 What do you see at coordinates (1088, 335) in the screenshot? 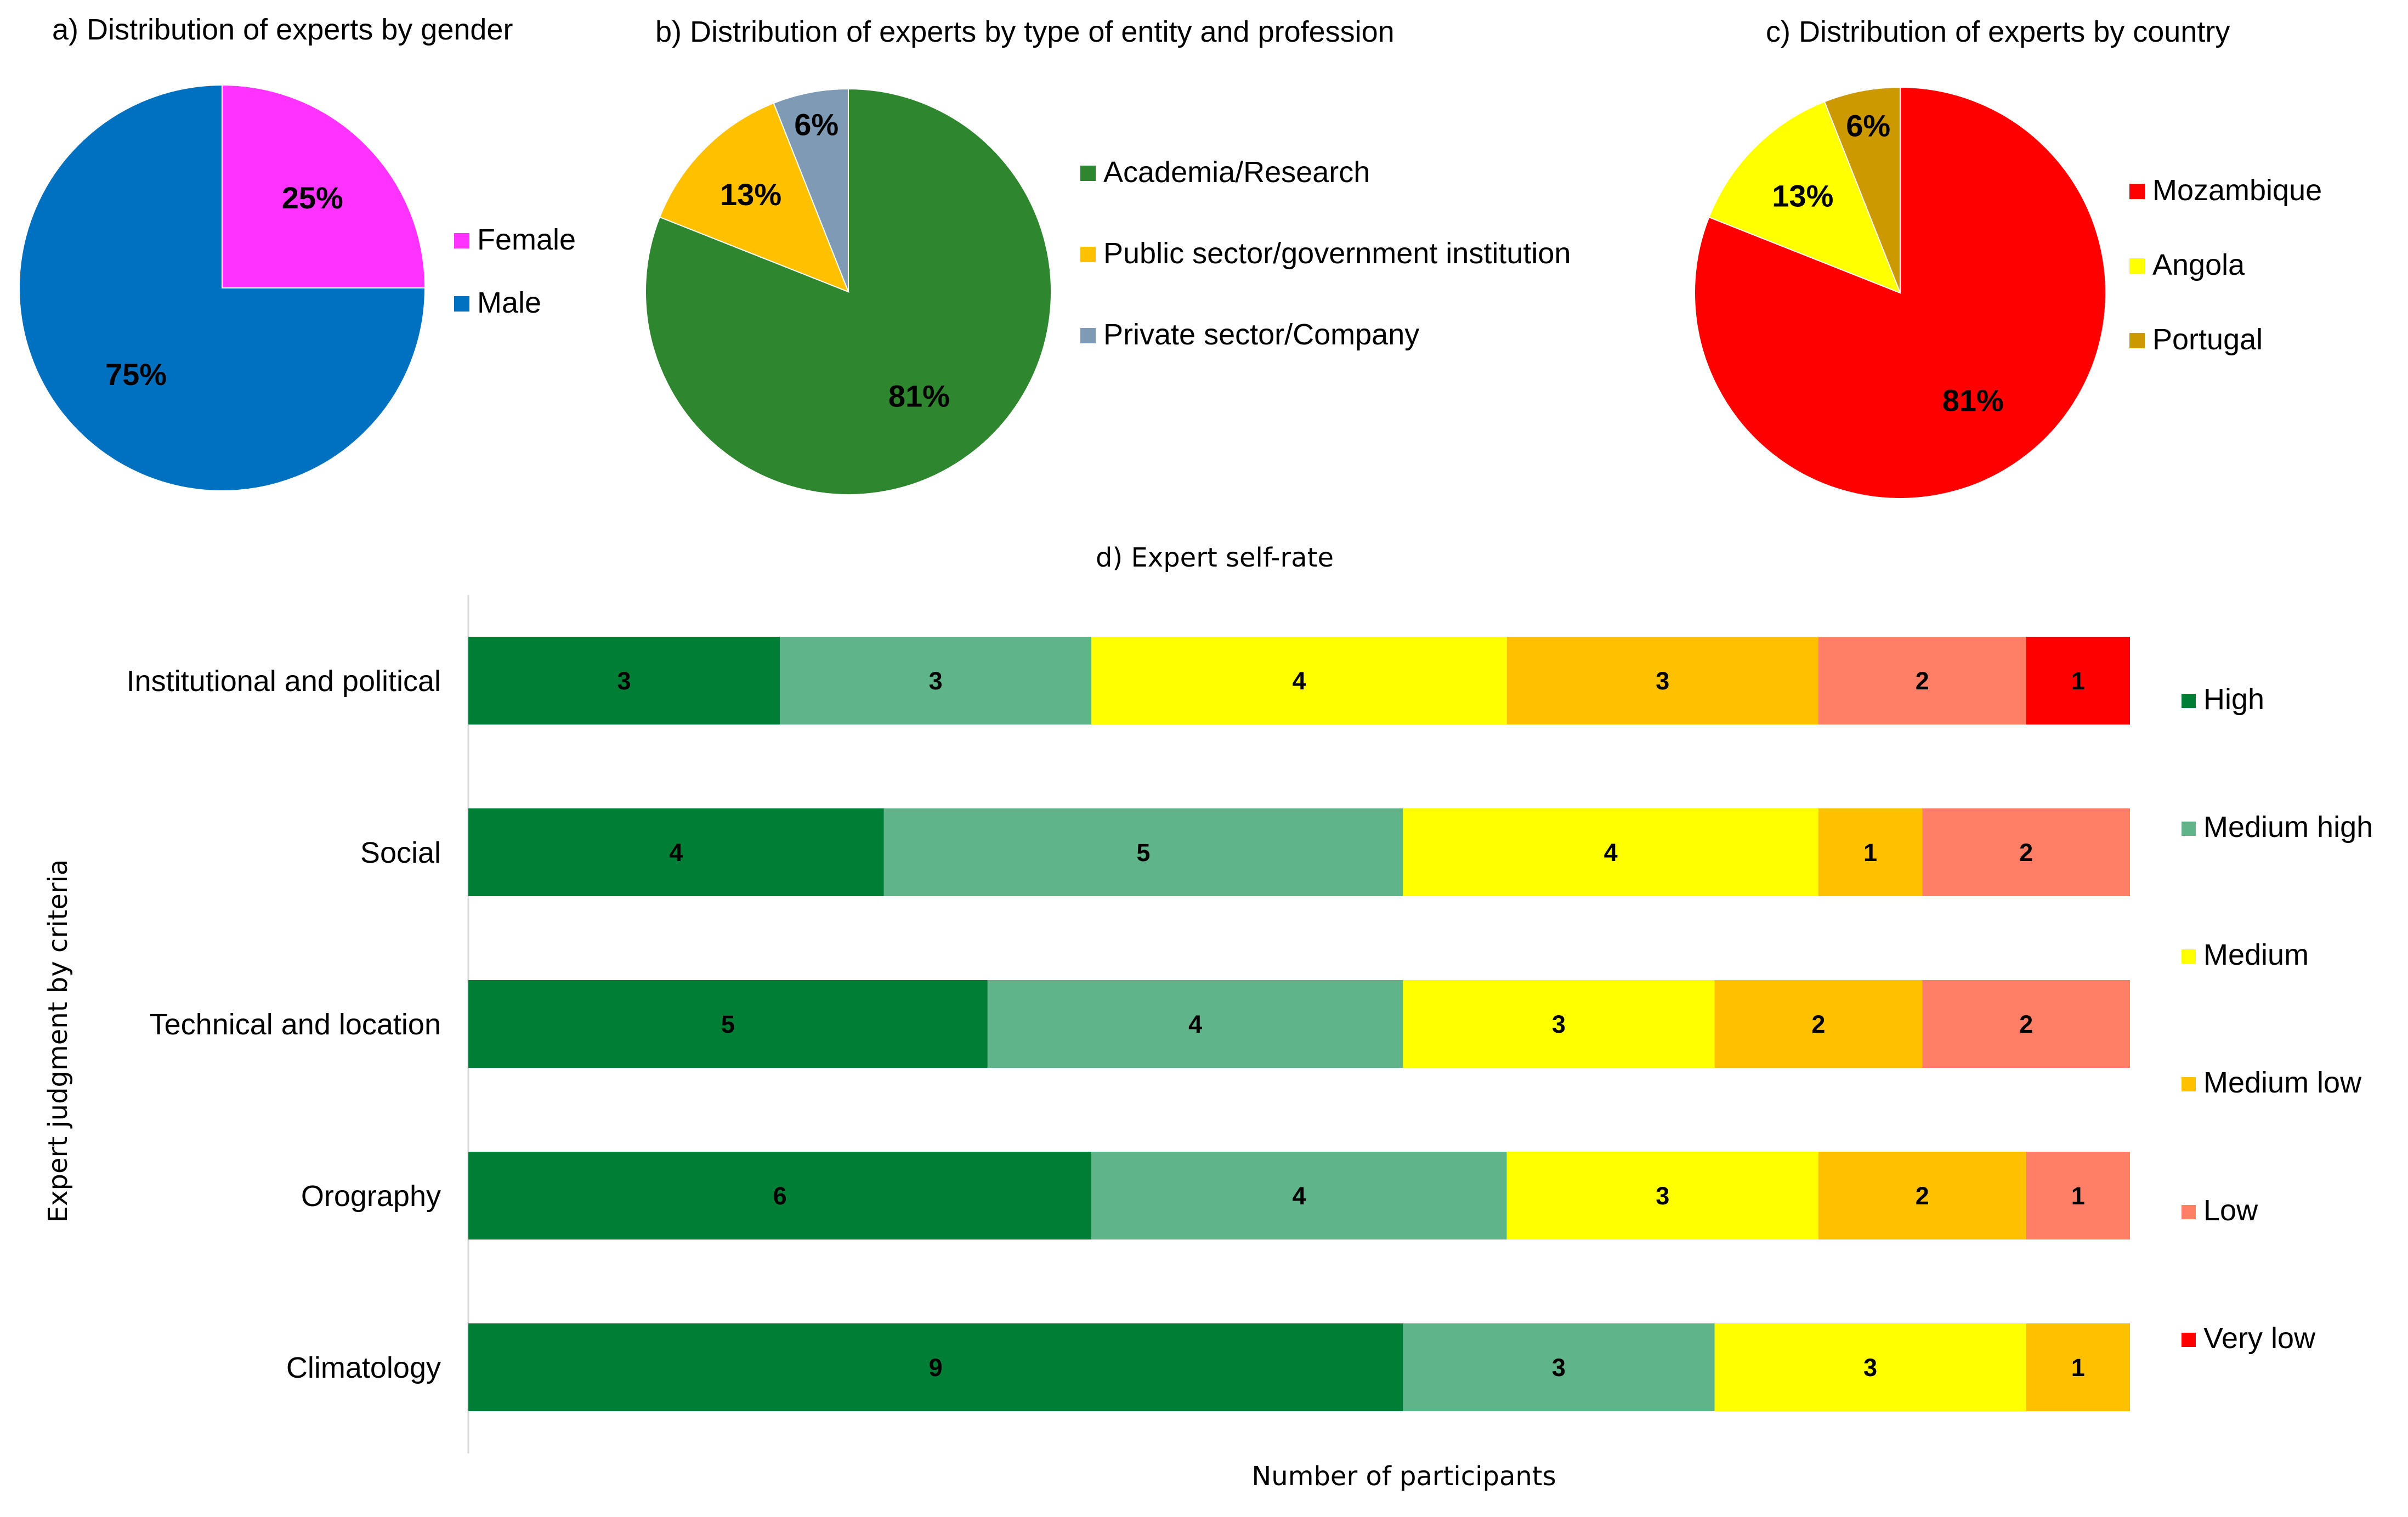
I see `pie-entity-legend-swatch-private-sector-company` at bounding box center [1088, 335].